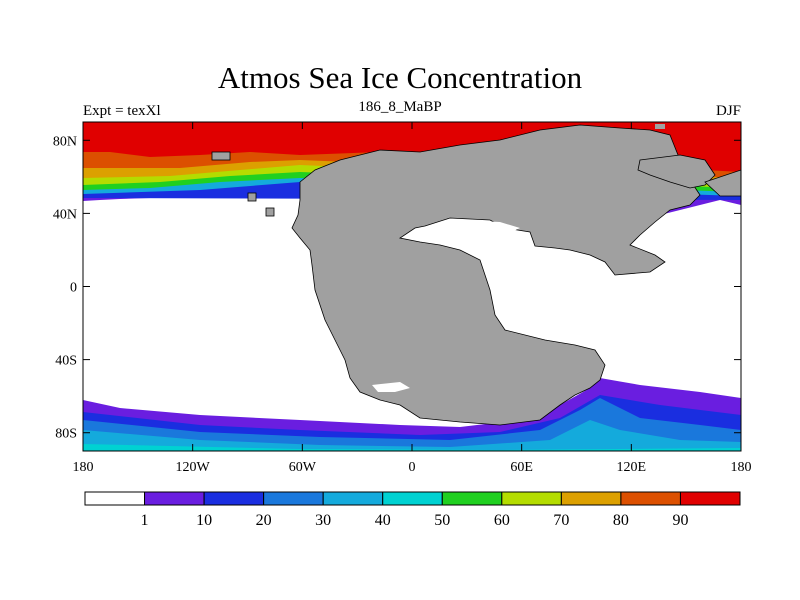  What do you see at coordinates (264, 520) in the screenshot?
I see `colorbar-label: 20` at bounding box center [264, 520].